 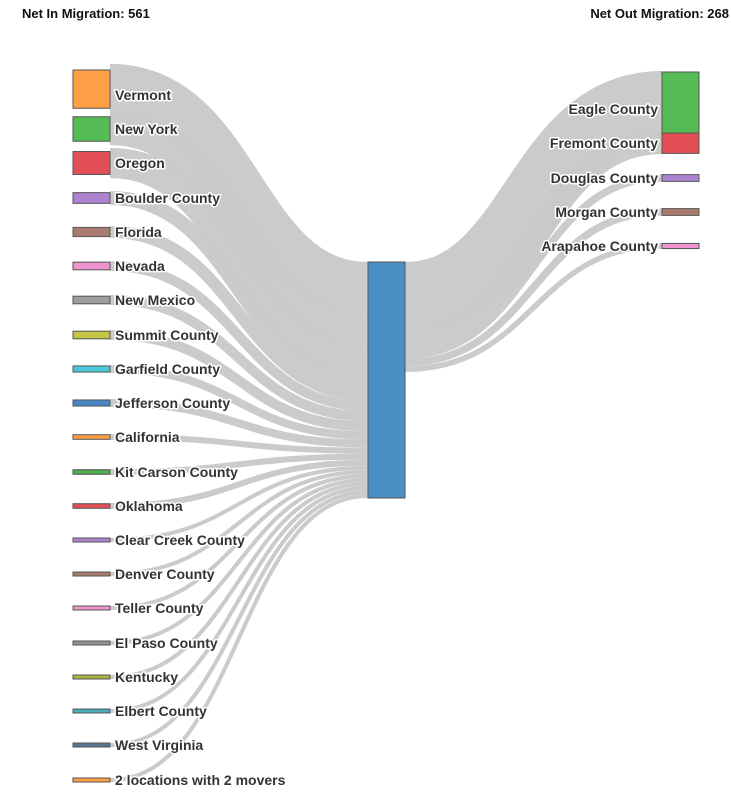 What do you see at coordinates (91, 266) in the screenshot?
I see `node-nevada` at bounding box center [91, 266].